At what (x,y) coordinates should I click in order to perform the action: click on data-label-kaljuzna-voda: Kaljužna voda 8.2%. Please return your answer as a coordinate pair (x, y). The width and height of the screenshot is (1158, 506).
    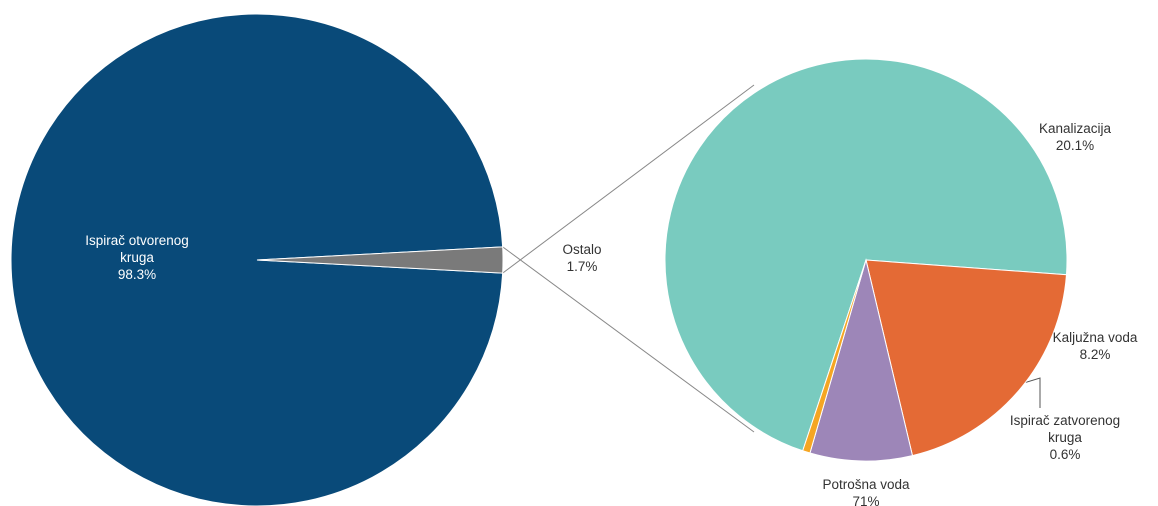
    Looking at the image, I should click on (1095, 346).